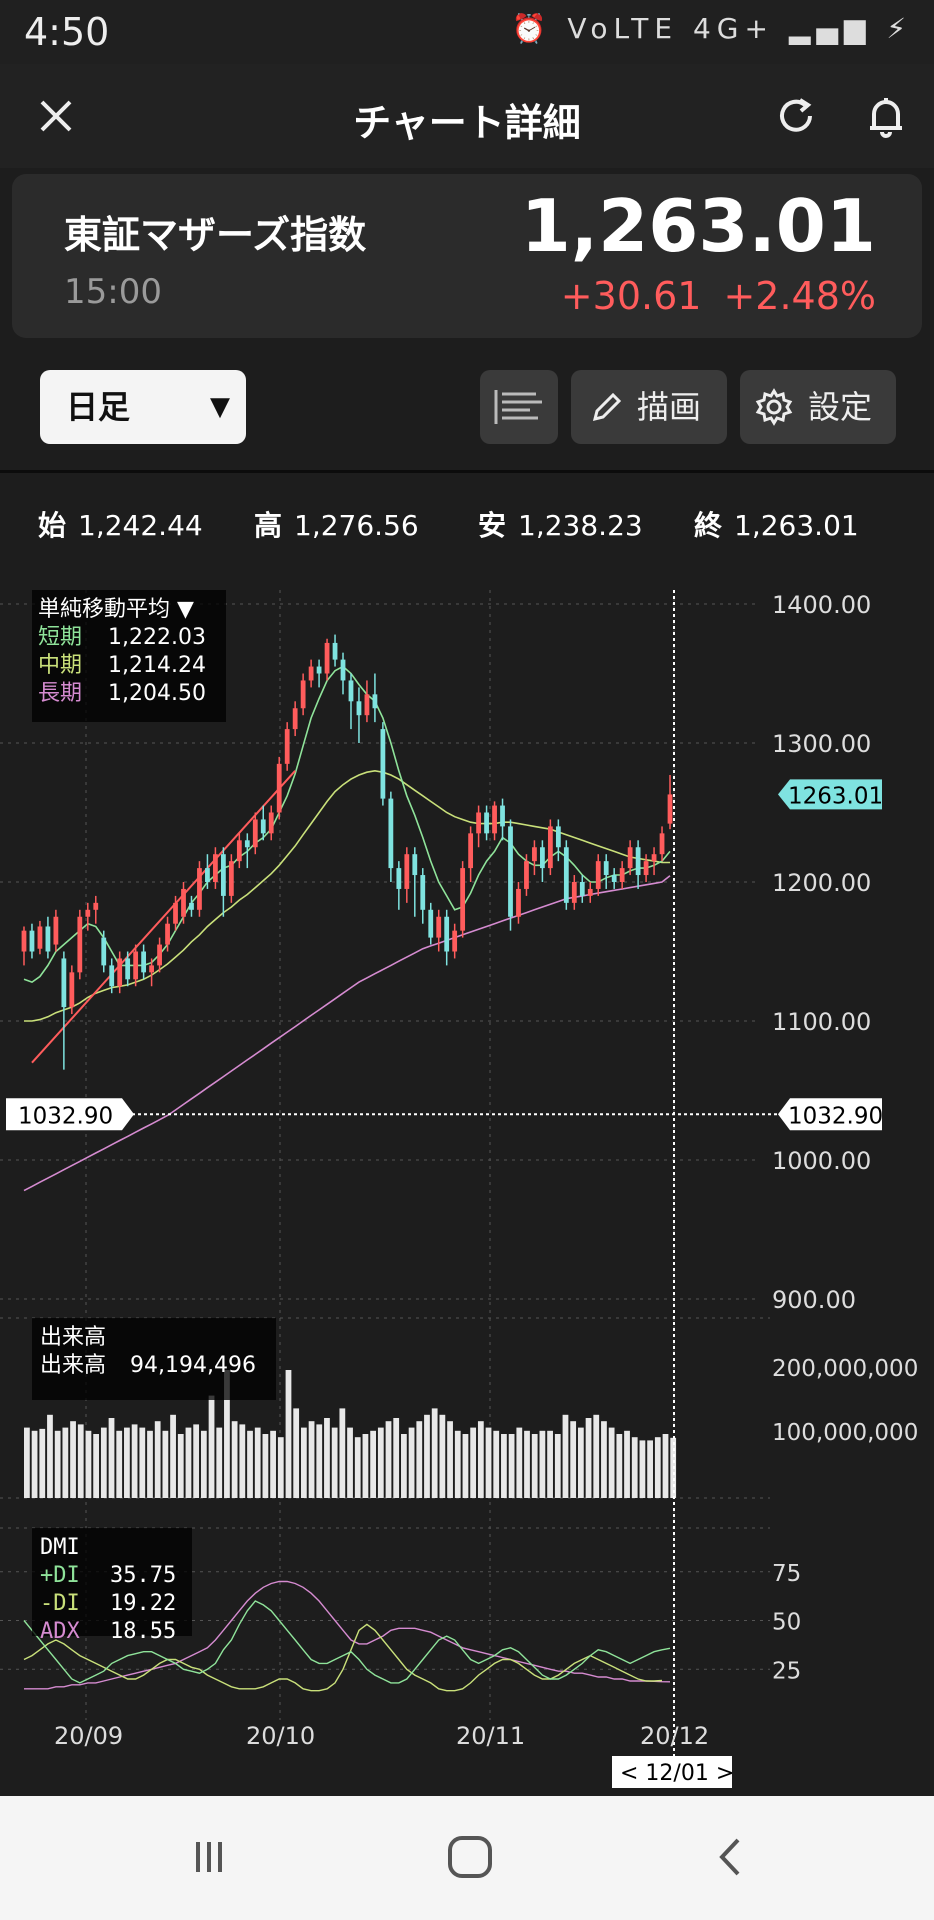  I want to click on divider, so click(467, 471).